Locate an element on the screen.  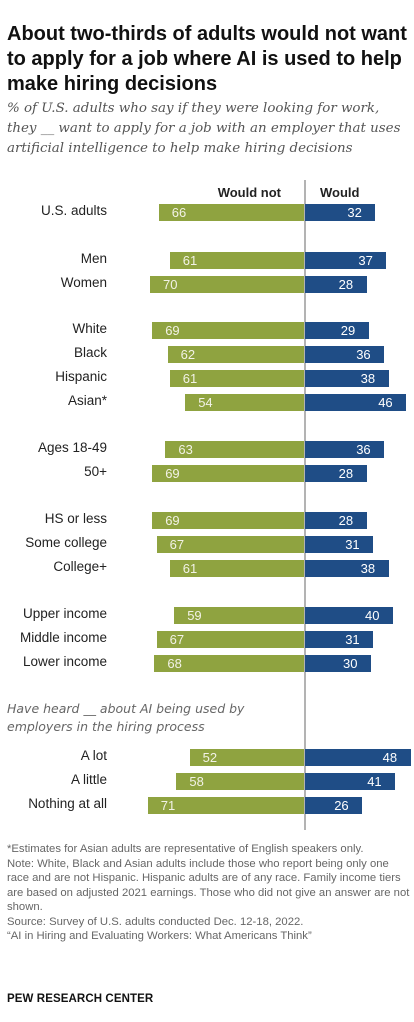
value-would-a-little: 41 is located at coordinates (374, 781).